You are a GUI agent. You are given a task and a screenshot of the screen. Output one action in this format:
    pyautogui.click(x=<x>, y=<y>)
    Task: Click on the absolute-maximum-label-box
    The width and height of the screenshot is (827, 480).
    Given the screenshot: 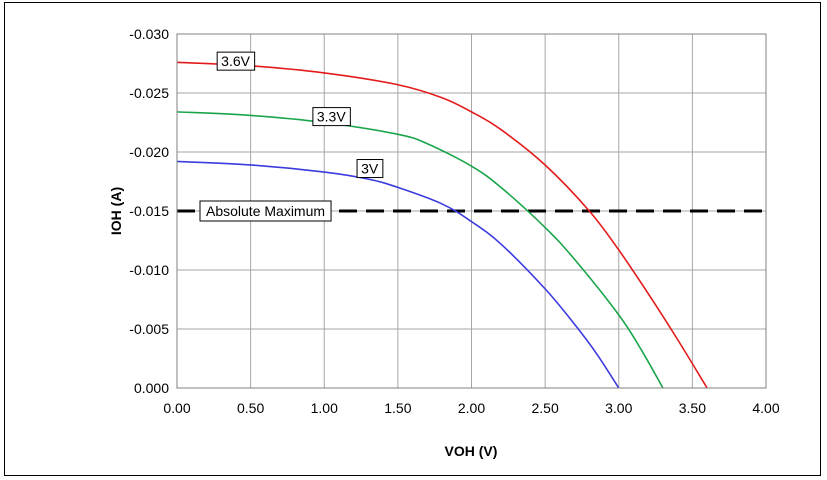 What is the action you would take?
    pyautogui.click(x=265, y=211)
    